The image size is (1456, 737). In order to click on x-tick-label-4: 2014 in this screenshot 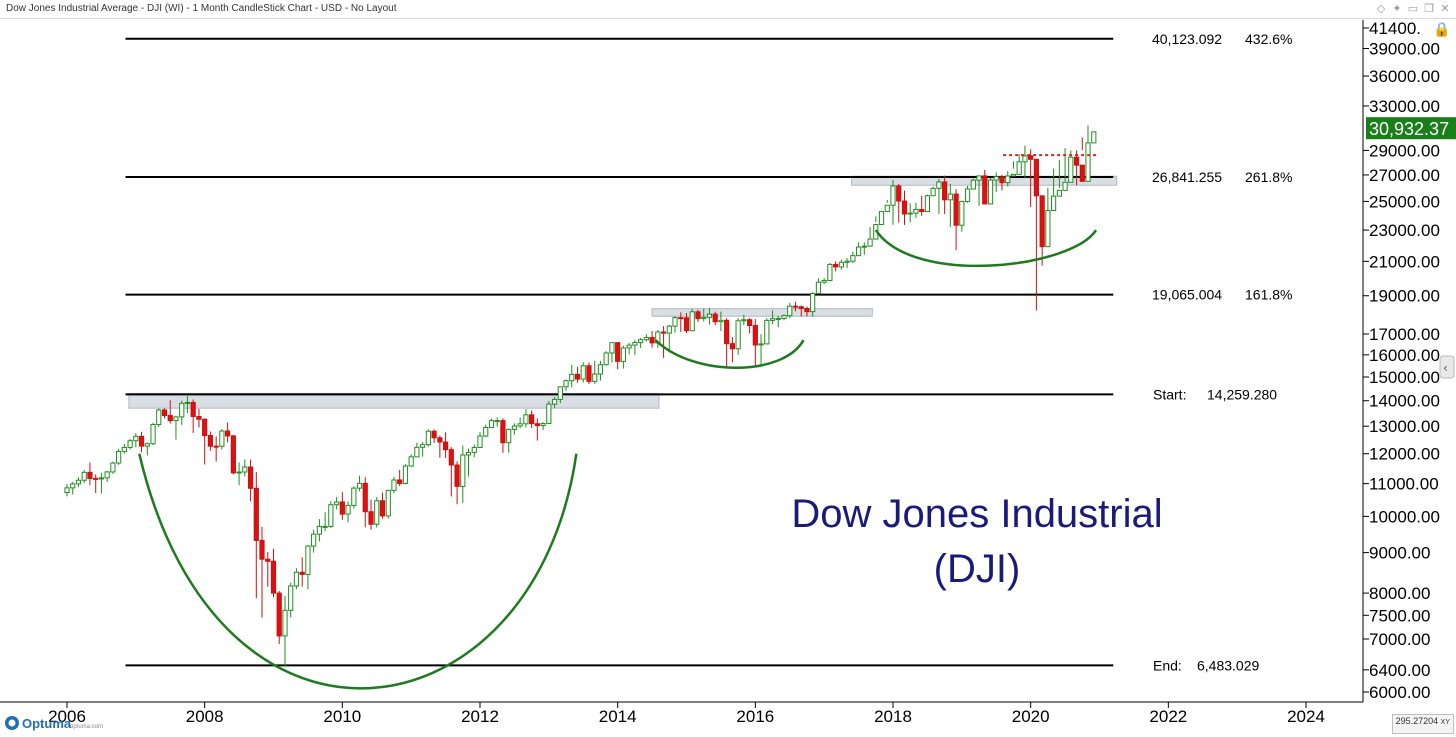, I will do `click(618, 716)`.